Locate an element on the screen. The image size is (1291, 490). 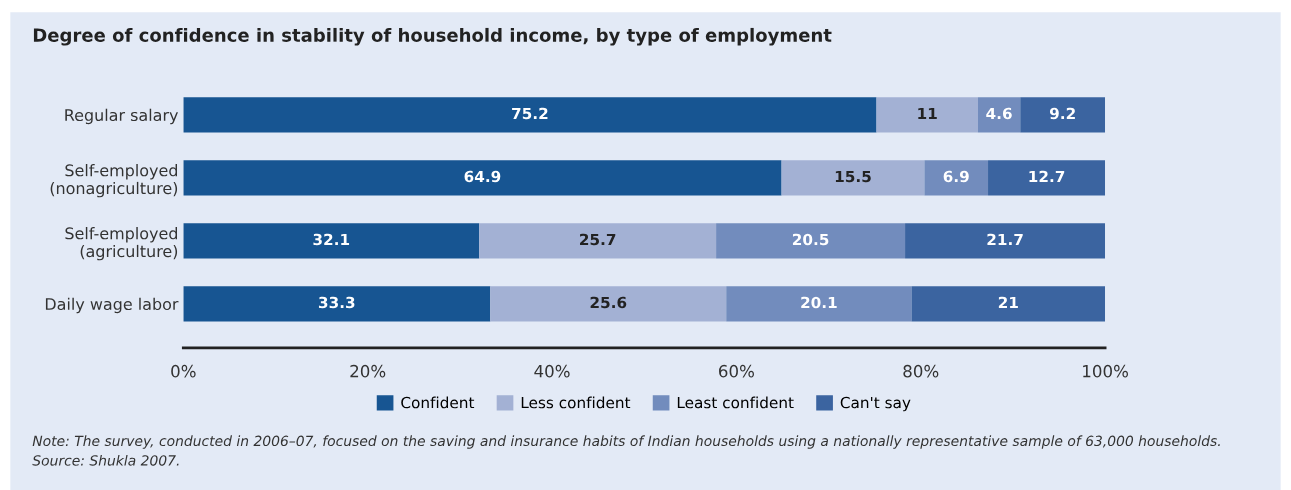
data-label: 21.7 is located at coordinates (1005, 239).